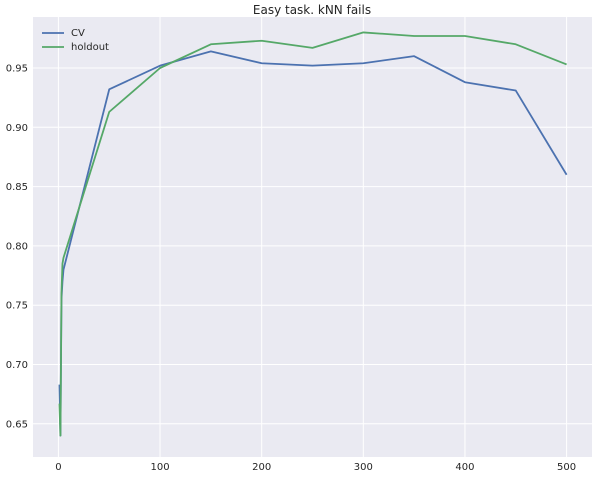 This screenshot has width=598, height=479. What do you see at coordinates (159, 467) in the screenshot?
I see `x-tick-label: 100` at bounding box center [159, 467].